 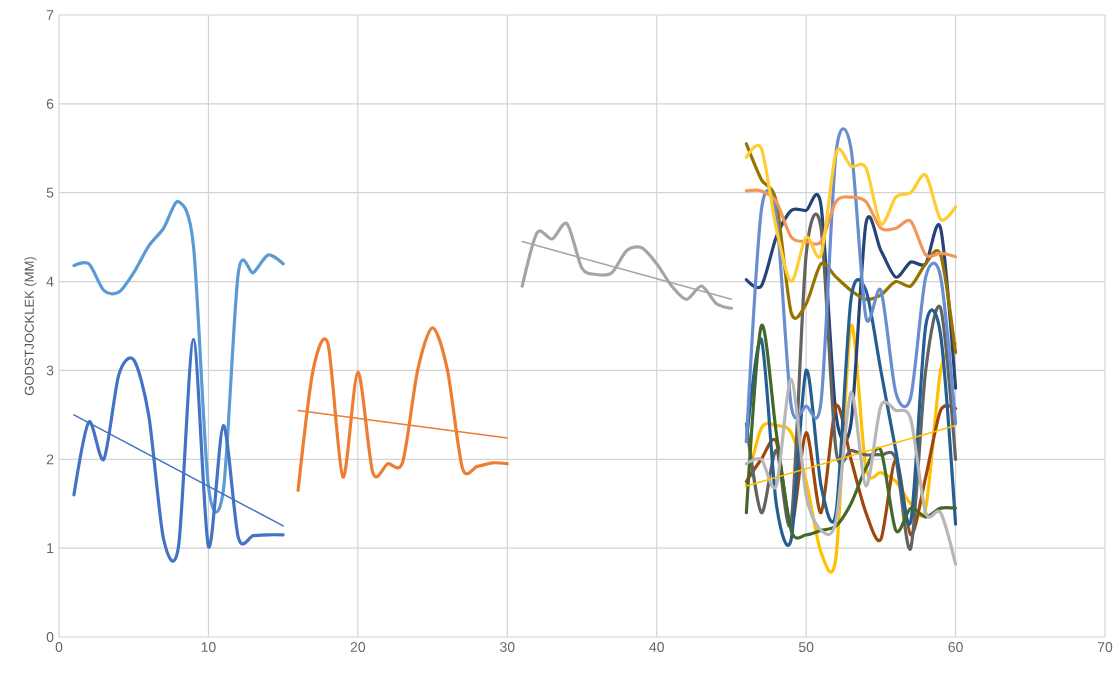 I want to click on x-tick-label: 0, so click(x=59, y=647).